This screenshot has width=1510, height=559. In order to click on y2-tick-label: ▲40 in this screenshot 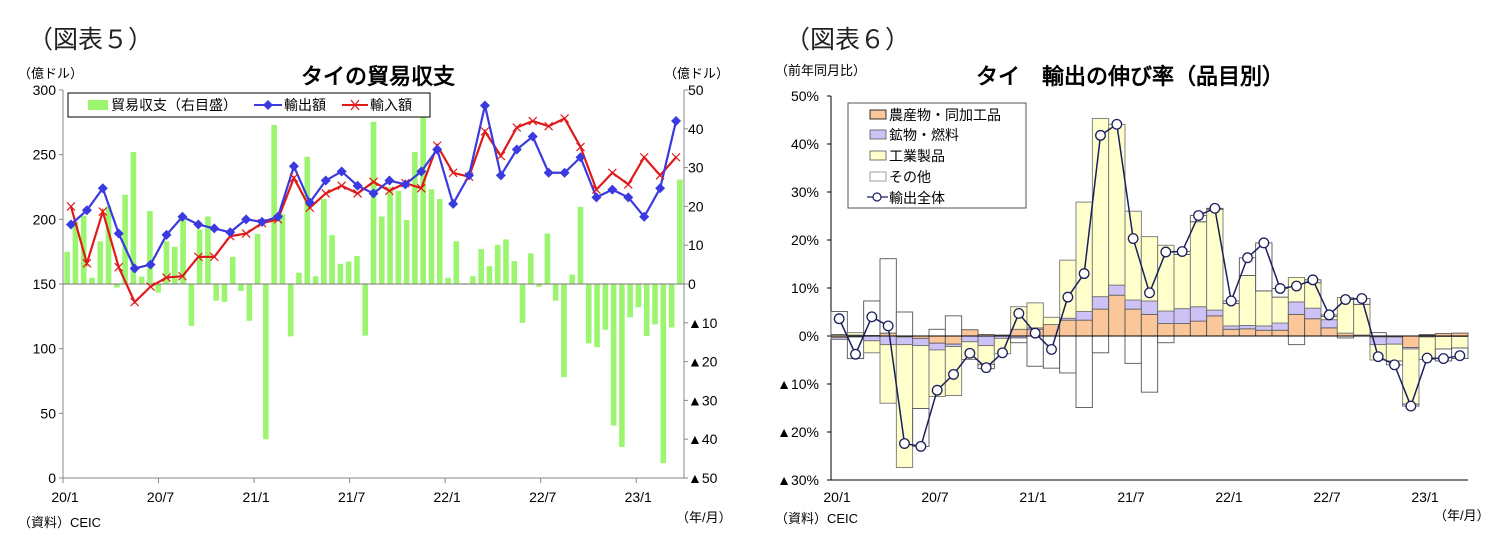, I will do `click(703, 439)`.